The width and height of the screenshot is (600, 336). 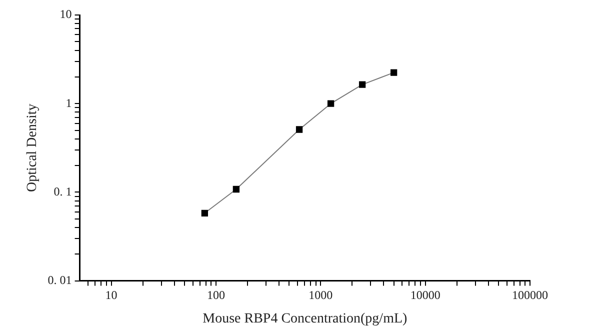 I want to click on y-tick-label: 1, so click(x=69, y=103).